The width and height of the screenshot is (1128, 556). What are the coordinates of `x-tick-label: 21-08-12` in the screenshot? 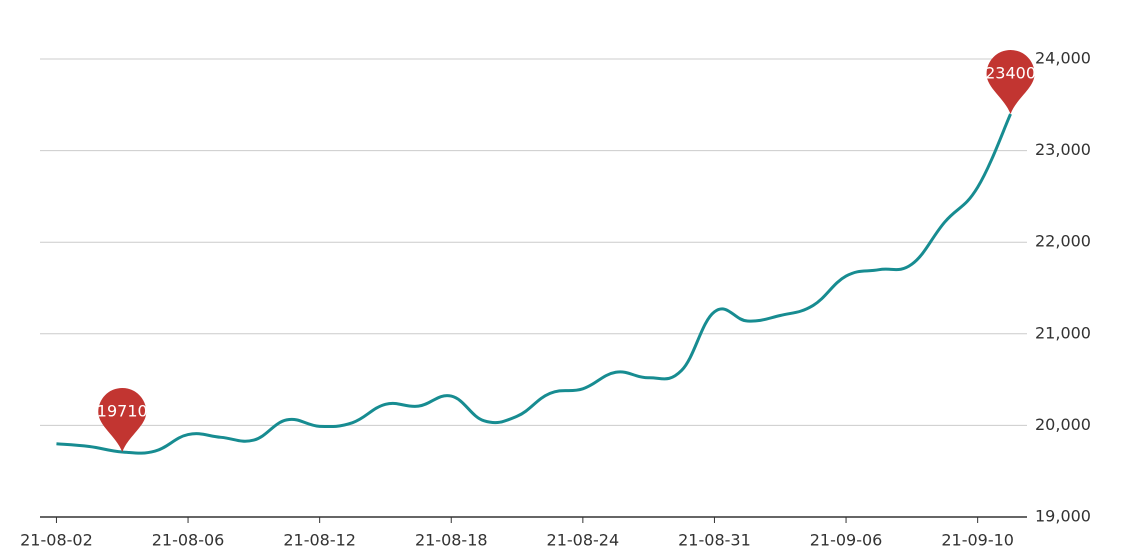 It's located at (319, 540).